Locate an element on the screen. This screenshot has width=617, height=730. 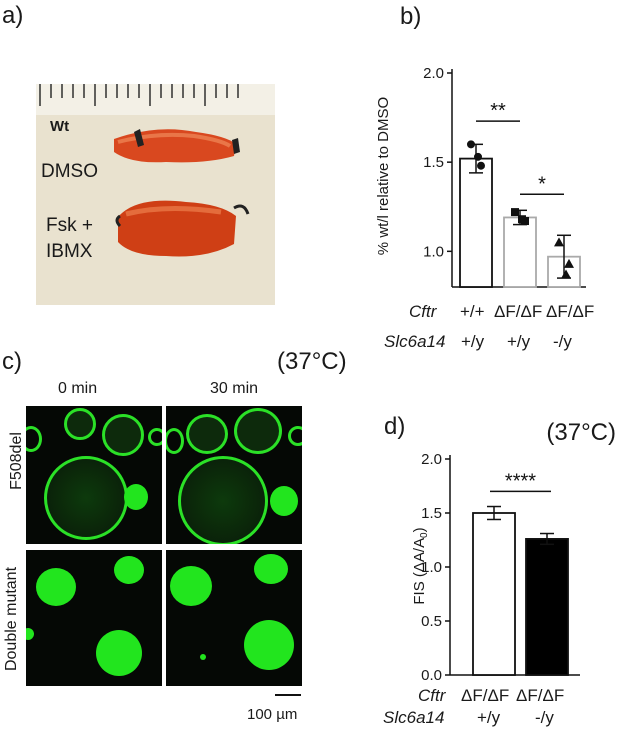
scale-bar-label: 100 µm is located at coordinates (272, 714).